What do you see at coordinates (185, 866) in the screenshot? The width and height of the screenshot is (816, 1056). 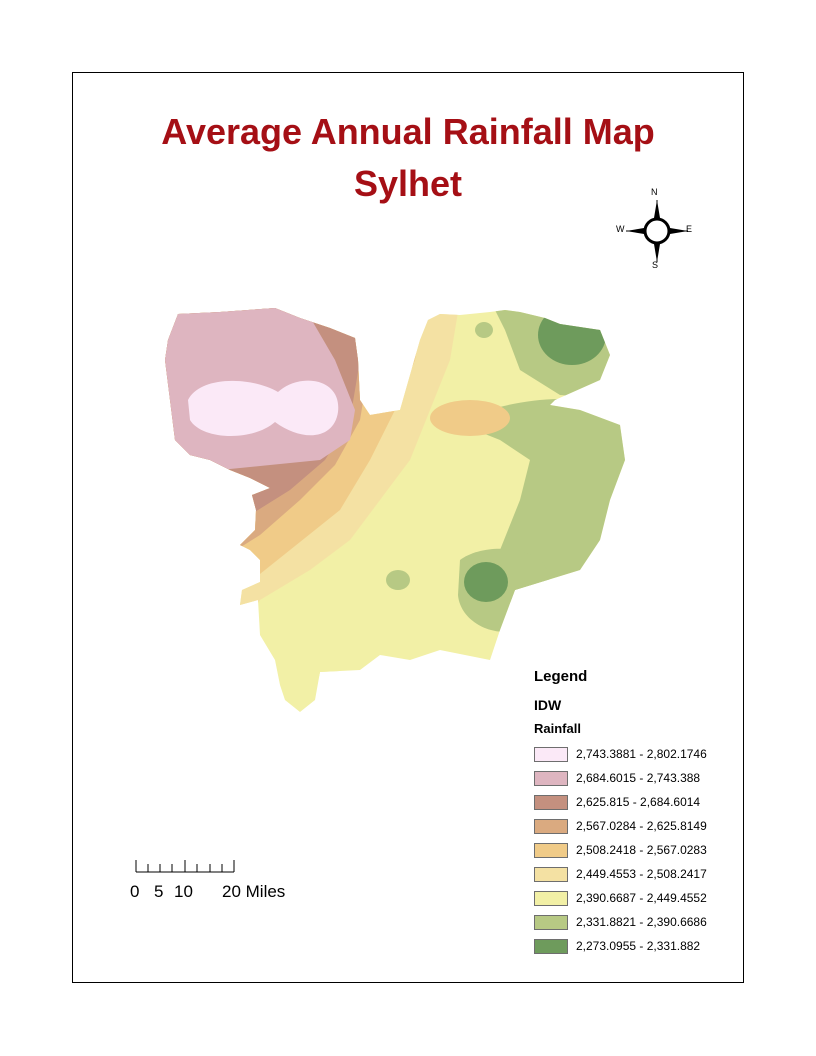 I see `scale-bar-ruler` at bounding box center [185, 866].